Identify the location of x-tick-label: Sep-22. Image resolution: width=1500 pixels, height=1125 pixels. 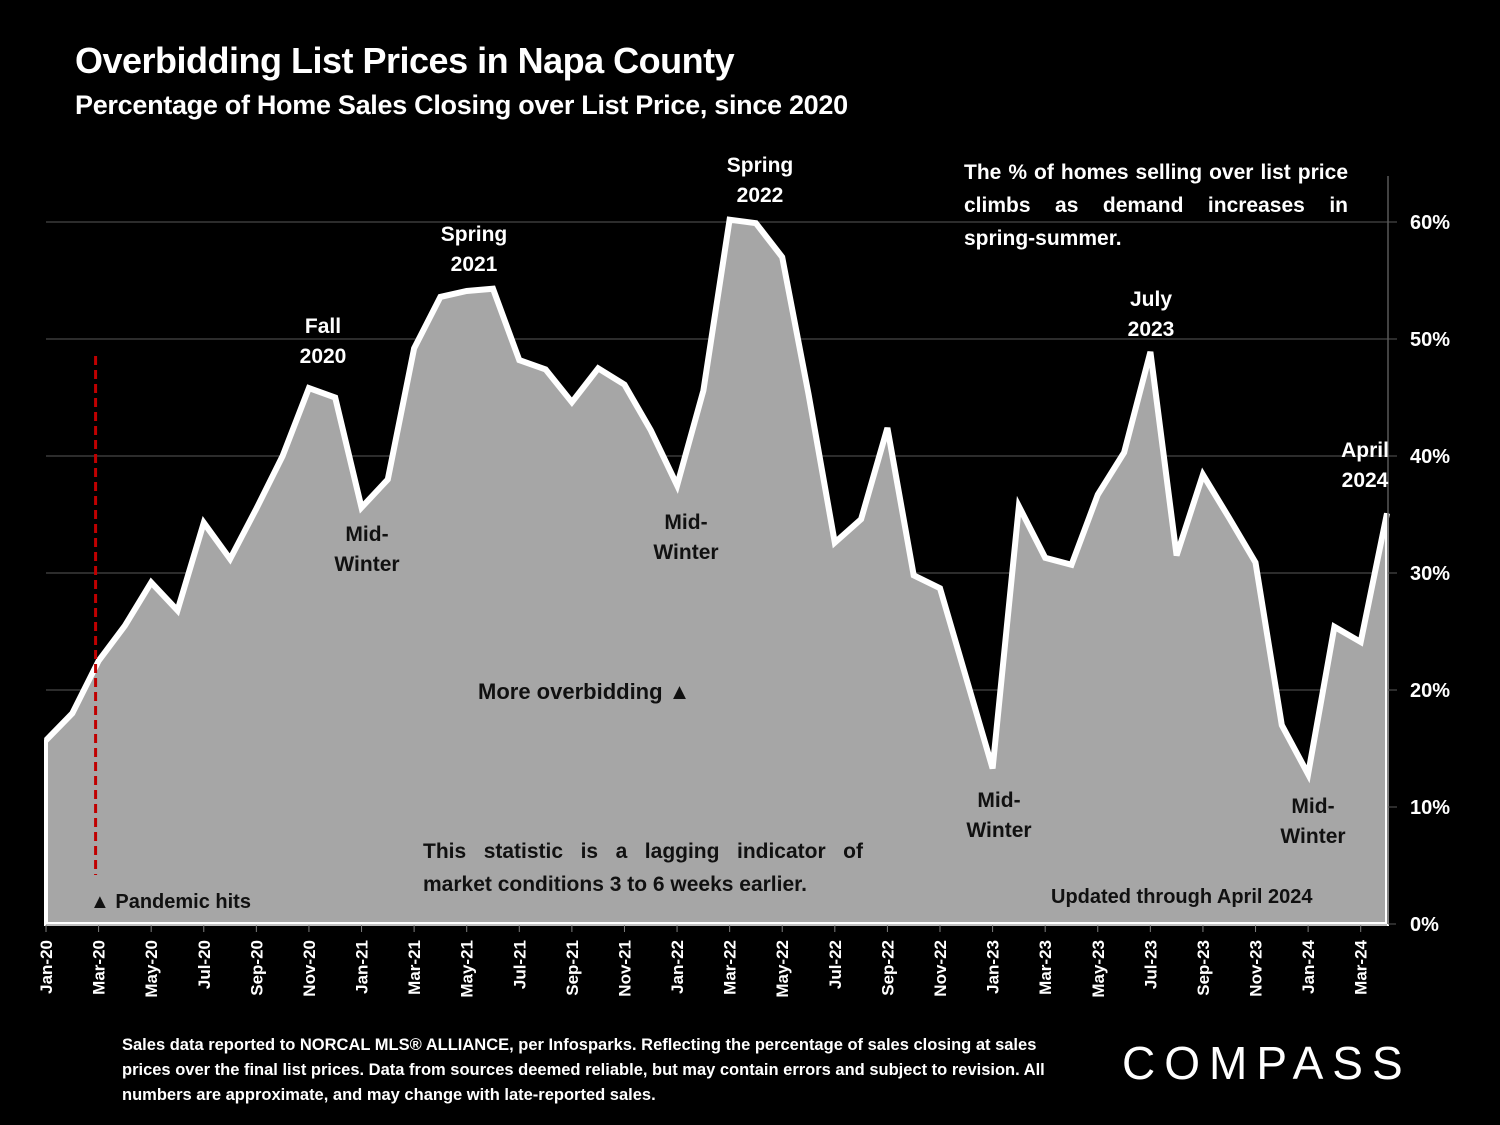
(887, 968).